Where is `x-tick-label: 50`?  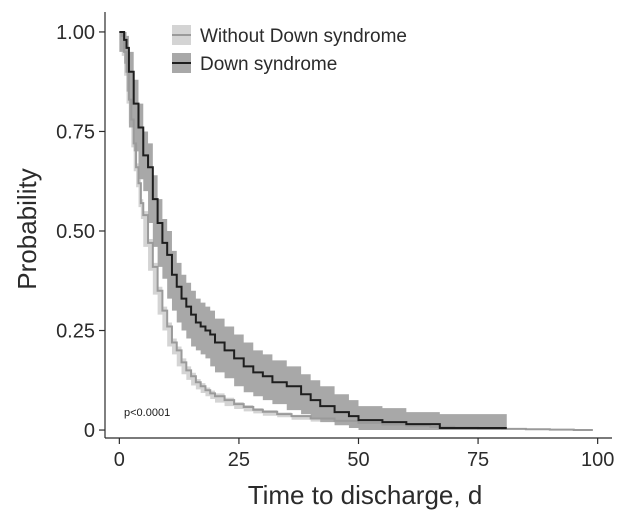 x-tick-label: 50 is located at coordinates (358, 460).